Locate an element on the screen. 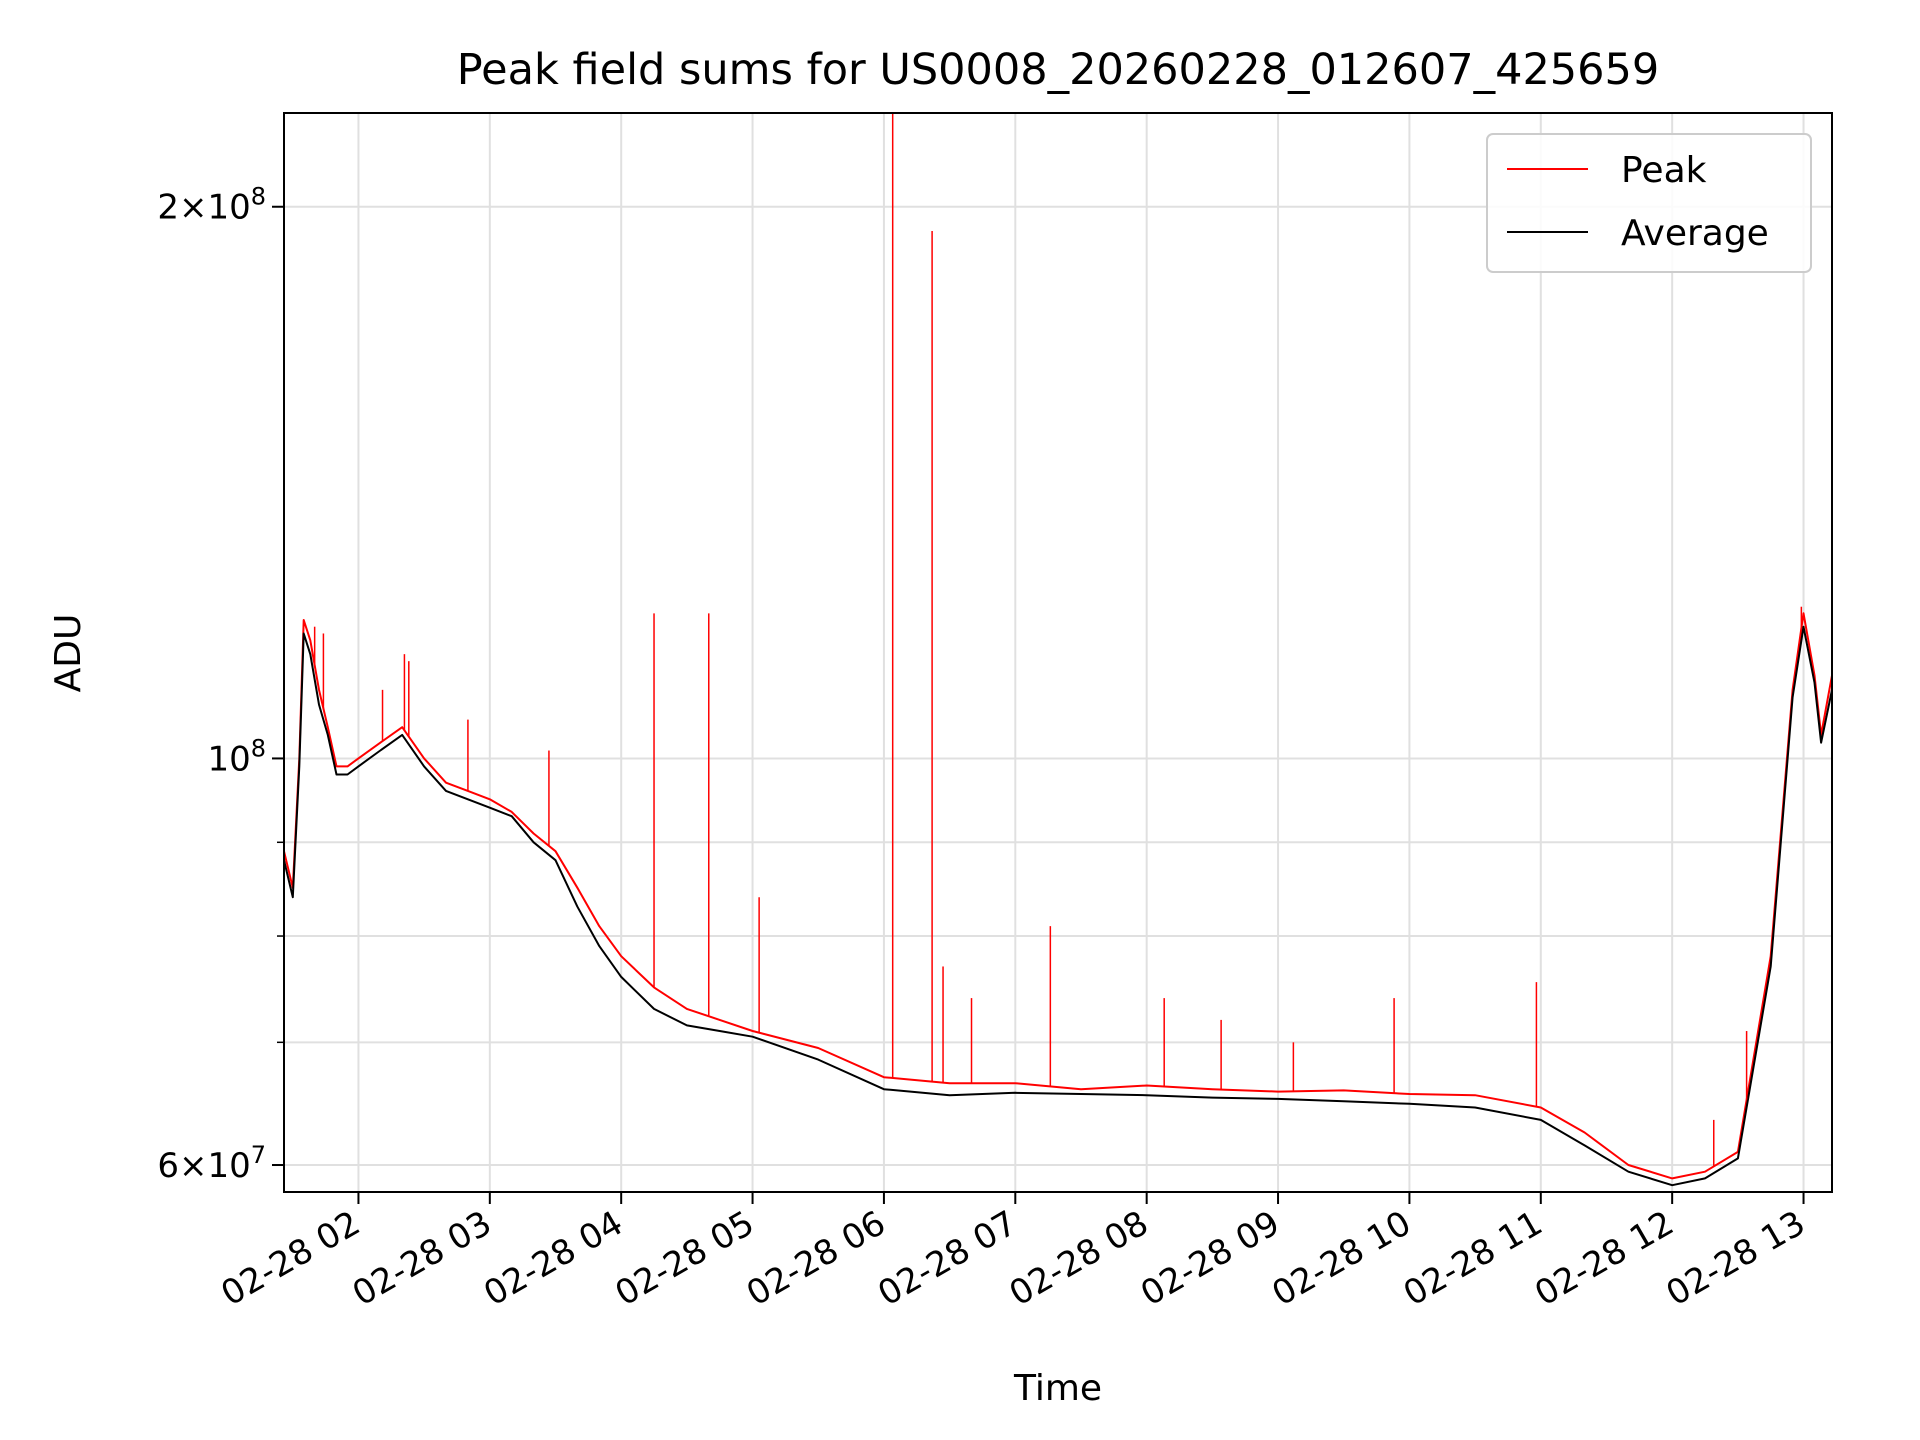 This screenshot has width=1920, height=1440. legend-label-average: Average is located at coordinates (1695, 233).